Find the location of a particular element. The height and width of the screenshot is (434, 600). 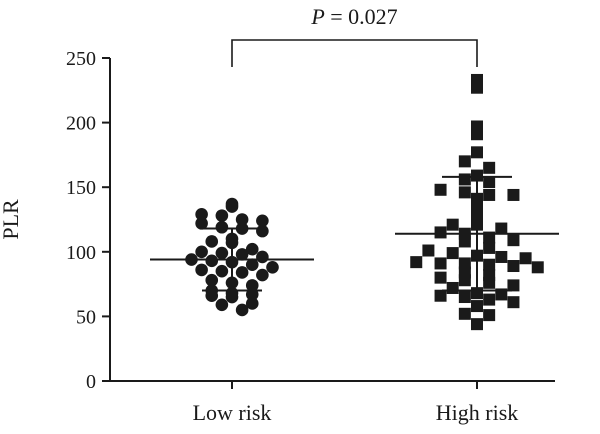

x-ticks: Low risk High risk is located at coordinates (356, 403).